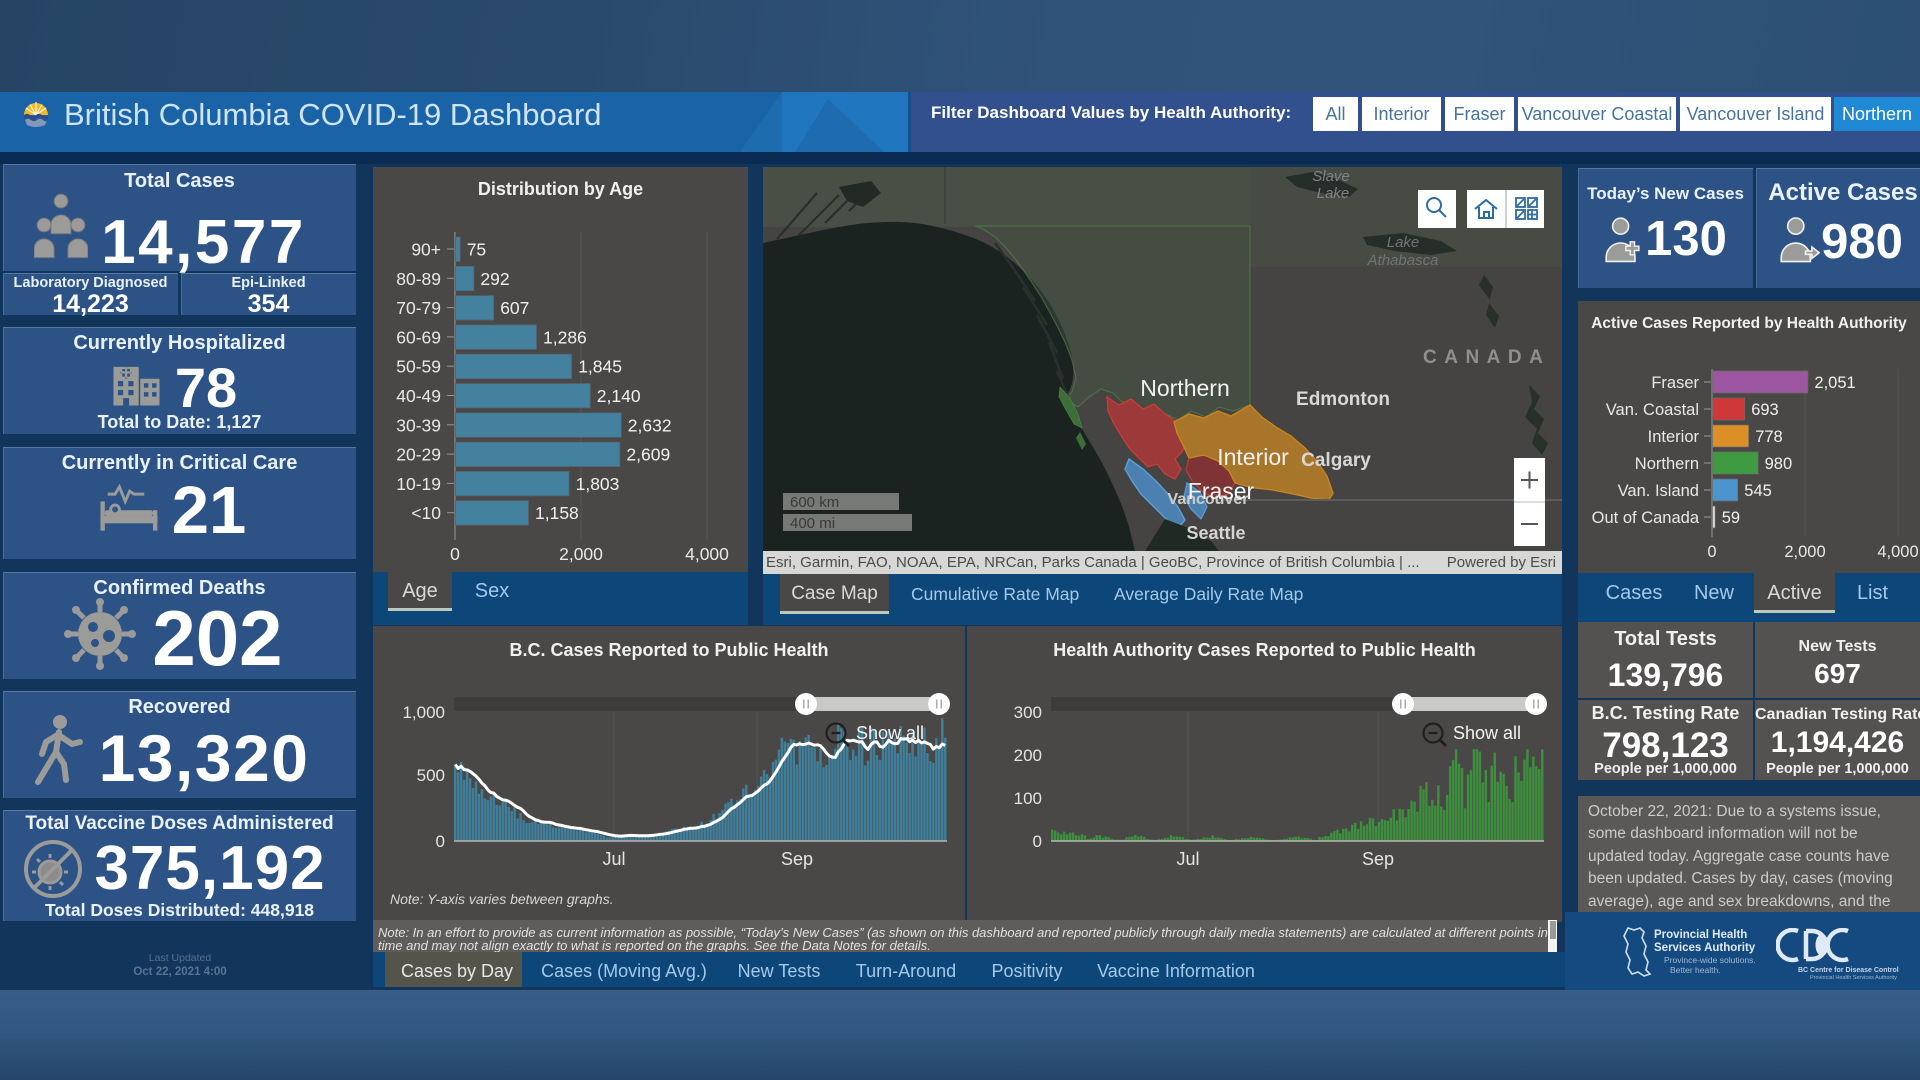 Image resolution: width=1920 pixels, height=1080 pixels. I want to click on svg-text: Calgary, so click(1336, 460).